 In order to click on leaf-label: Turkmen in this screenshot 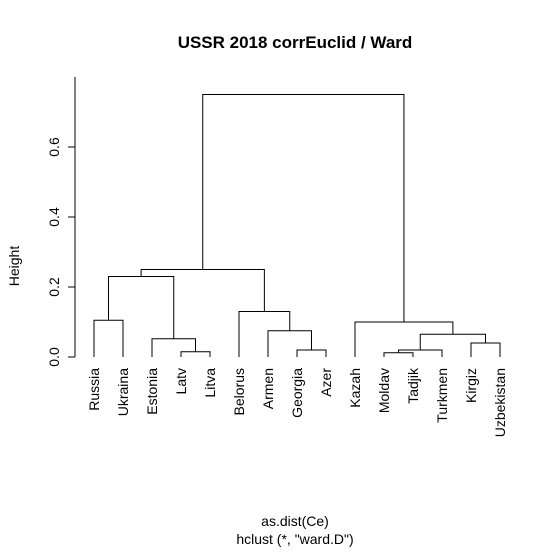, I will do `click(442, 395)`.